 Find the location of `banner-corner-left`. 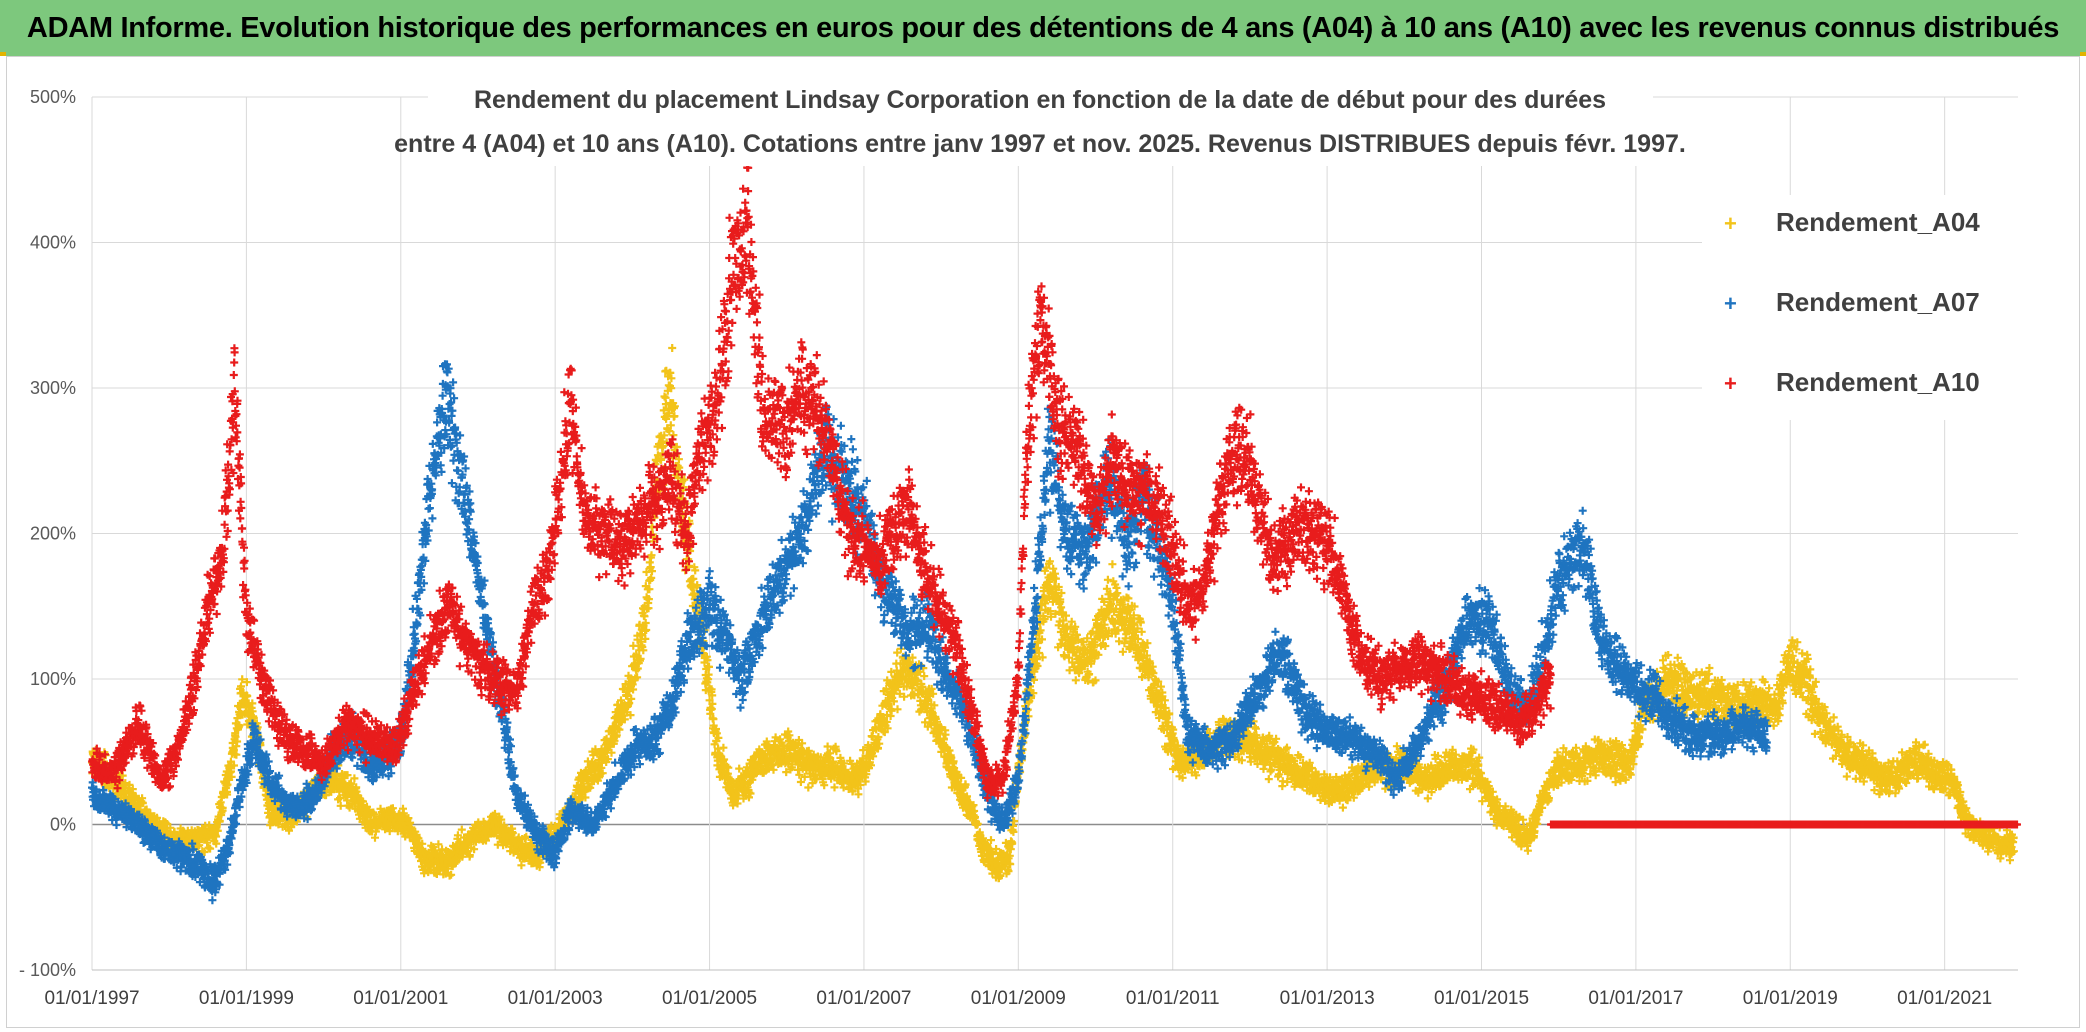

banner-corner-left is located at coordinates (3, 54).